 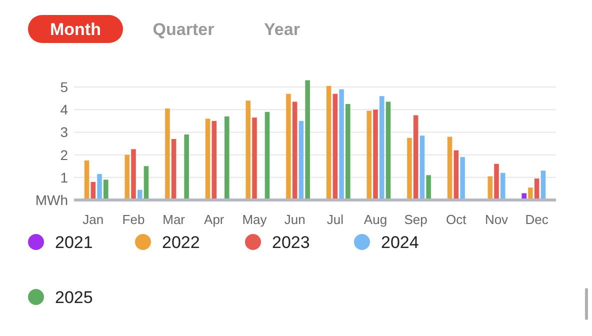 What do you see at coordinates (214, 219) in the screenshot?
I see `x-tick-label: Apr` at bounding box center [214, 219].